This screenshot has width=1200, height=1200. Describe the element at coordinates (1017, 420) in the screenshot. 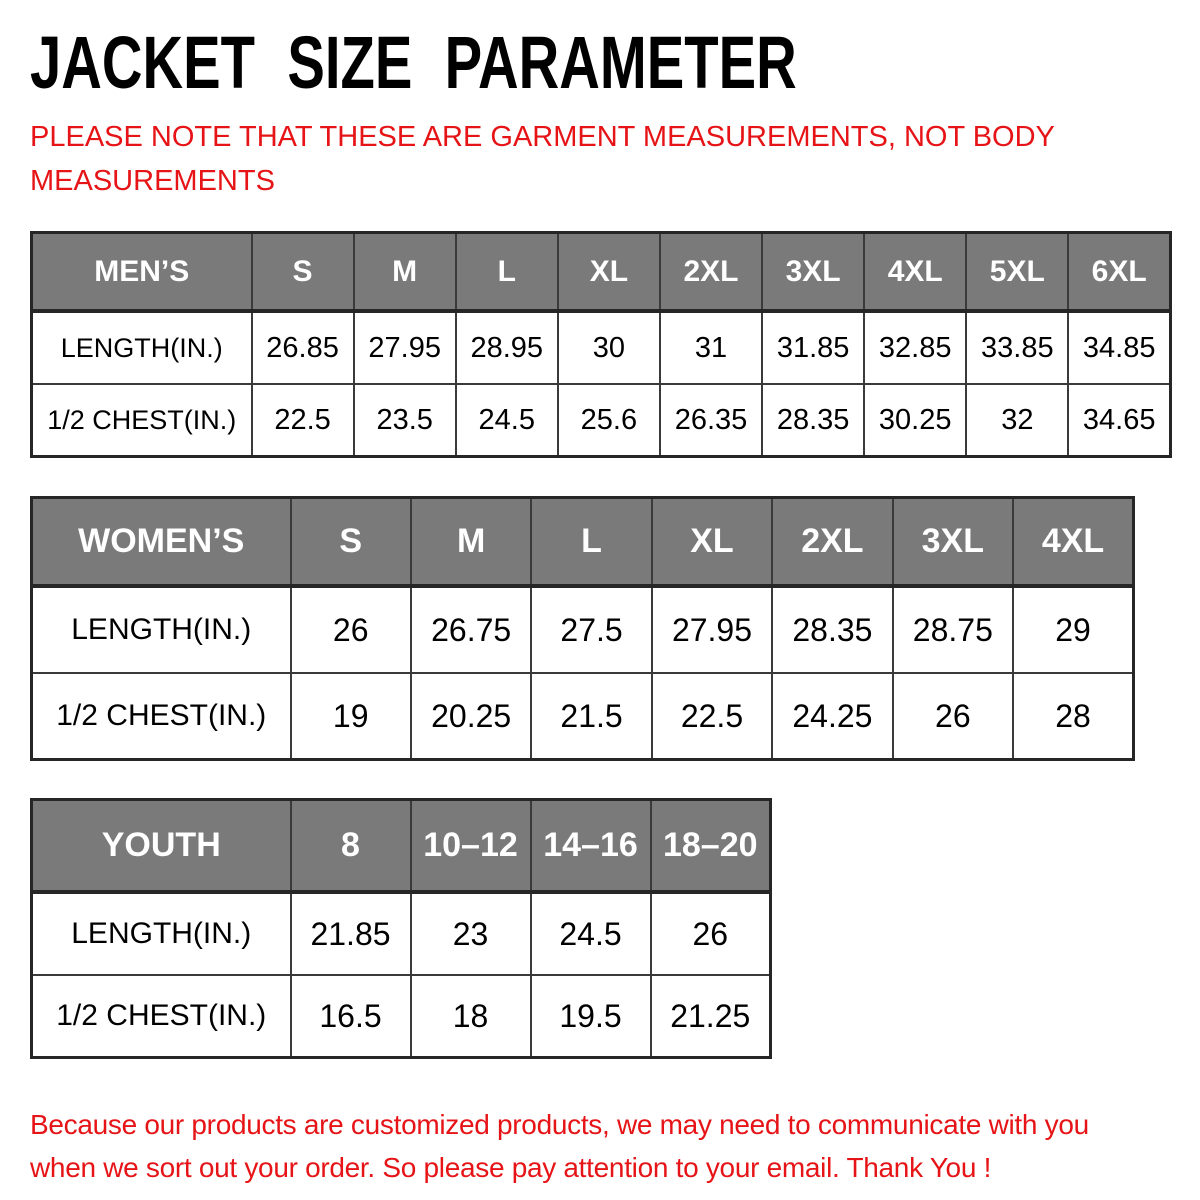

I see `size-value-cell: 32` at that location.